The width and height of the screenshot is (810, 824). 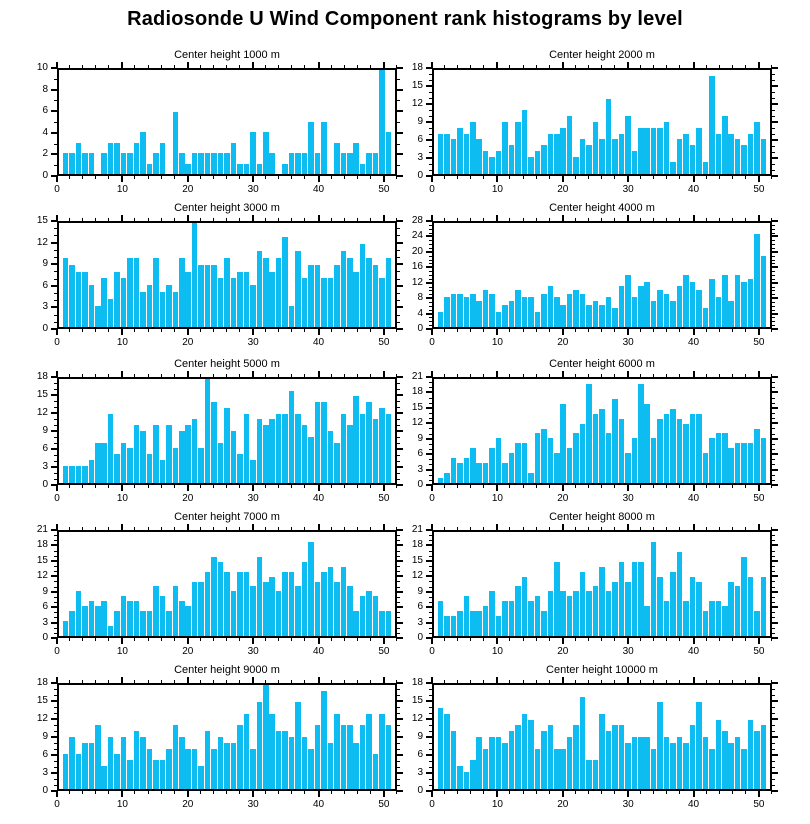 I want to click on x-tick-label: 50, so click(x=384, y=342).